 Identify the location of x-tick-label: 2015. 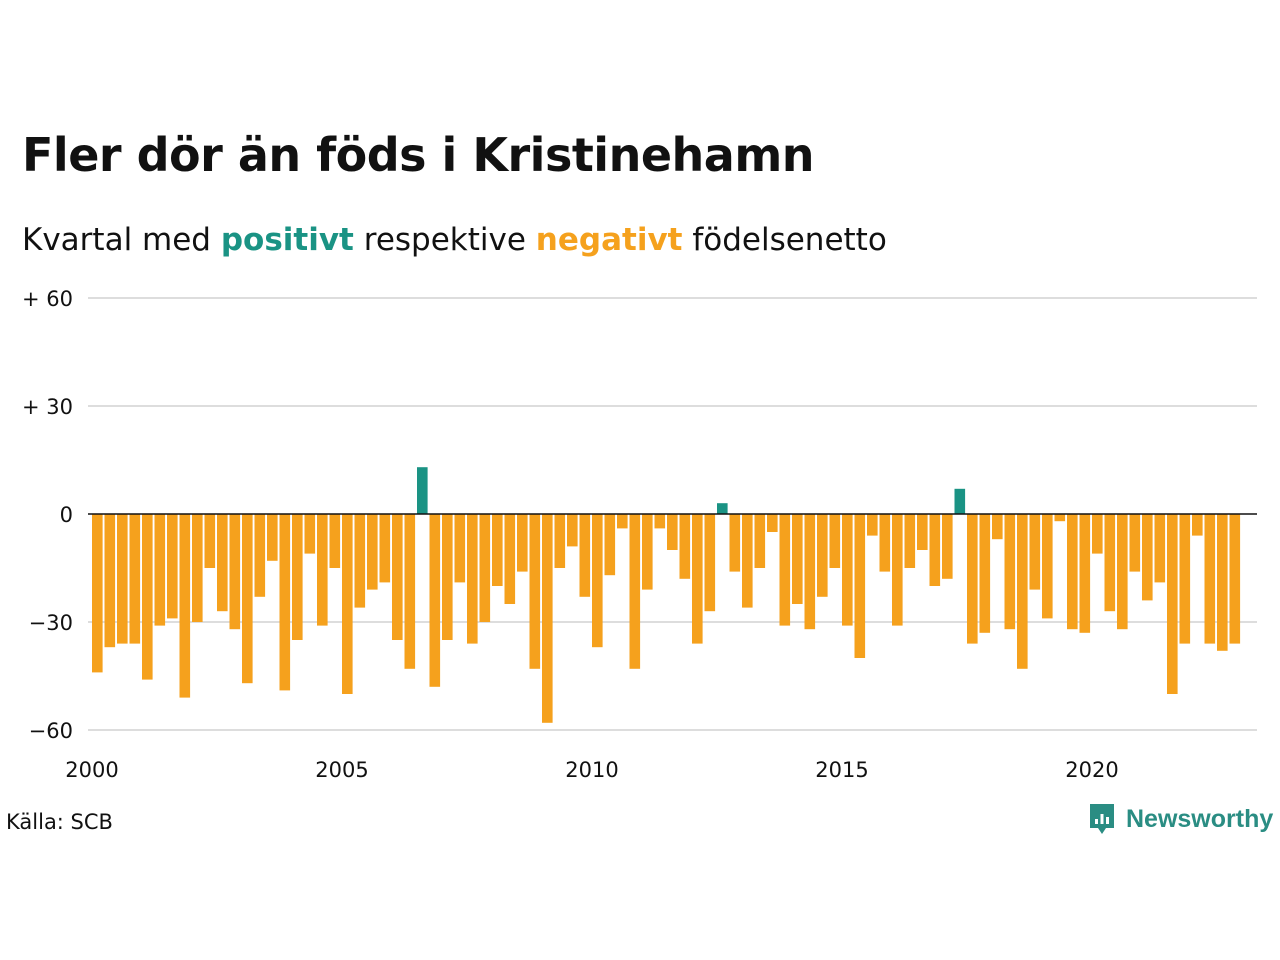
(841, 770).